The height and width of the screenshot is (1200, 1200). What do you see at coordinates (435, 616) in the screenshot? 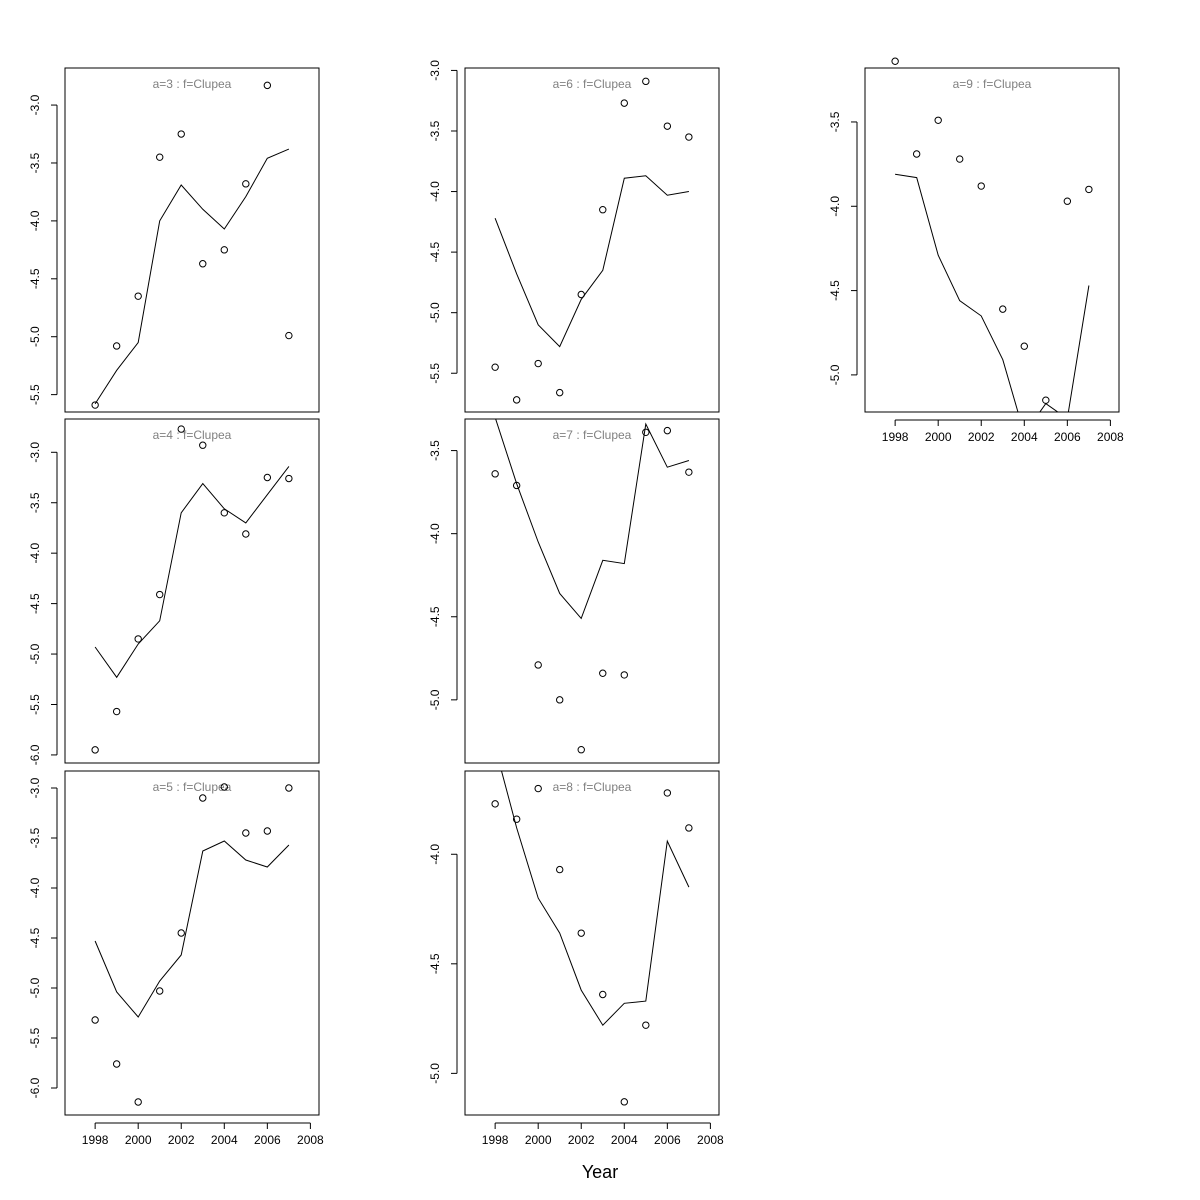
I see `panel-5-y-tick-label-1: -4.5` at bounding box center [435, 616].